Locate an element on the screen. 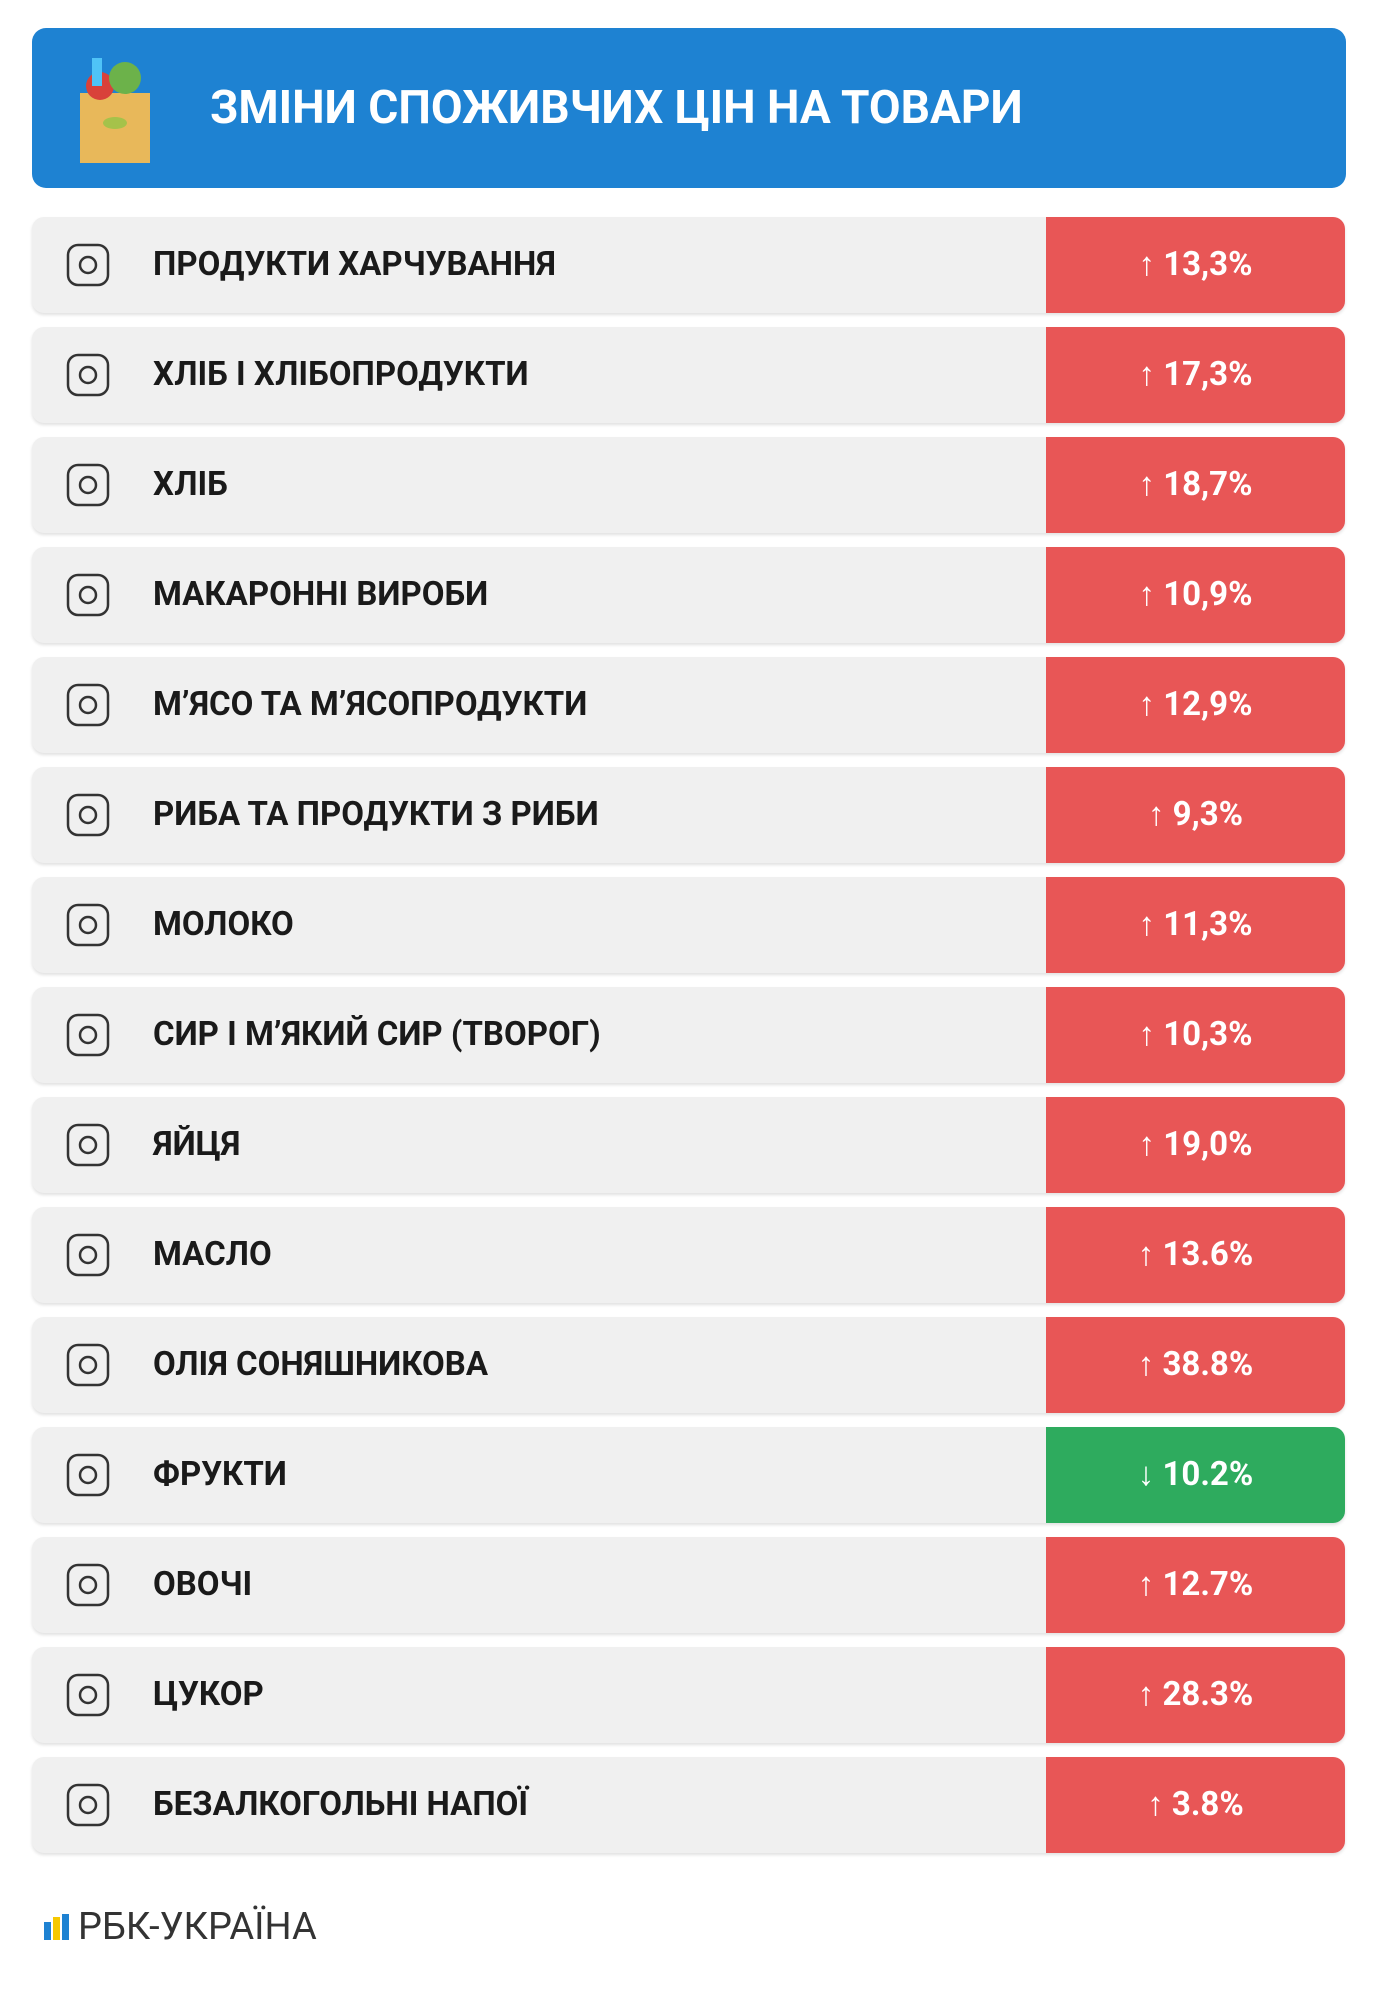 The height and width of the screenshot is (2000, 1378). change-cell: ↑ 12,9% is located at coordinates (1195, 705).